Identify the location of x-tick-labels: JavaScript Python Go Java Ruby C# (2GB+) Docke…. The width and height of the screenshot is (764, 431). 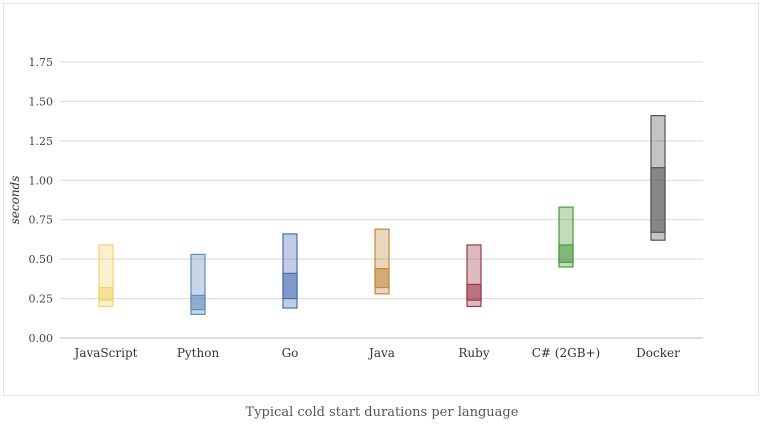
(377, 353).